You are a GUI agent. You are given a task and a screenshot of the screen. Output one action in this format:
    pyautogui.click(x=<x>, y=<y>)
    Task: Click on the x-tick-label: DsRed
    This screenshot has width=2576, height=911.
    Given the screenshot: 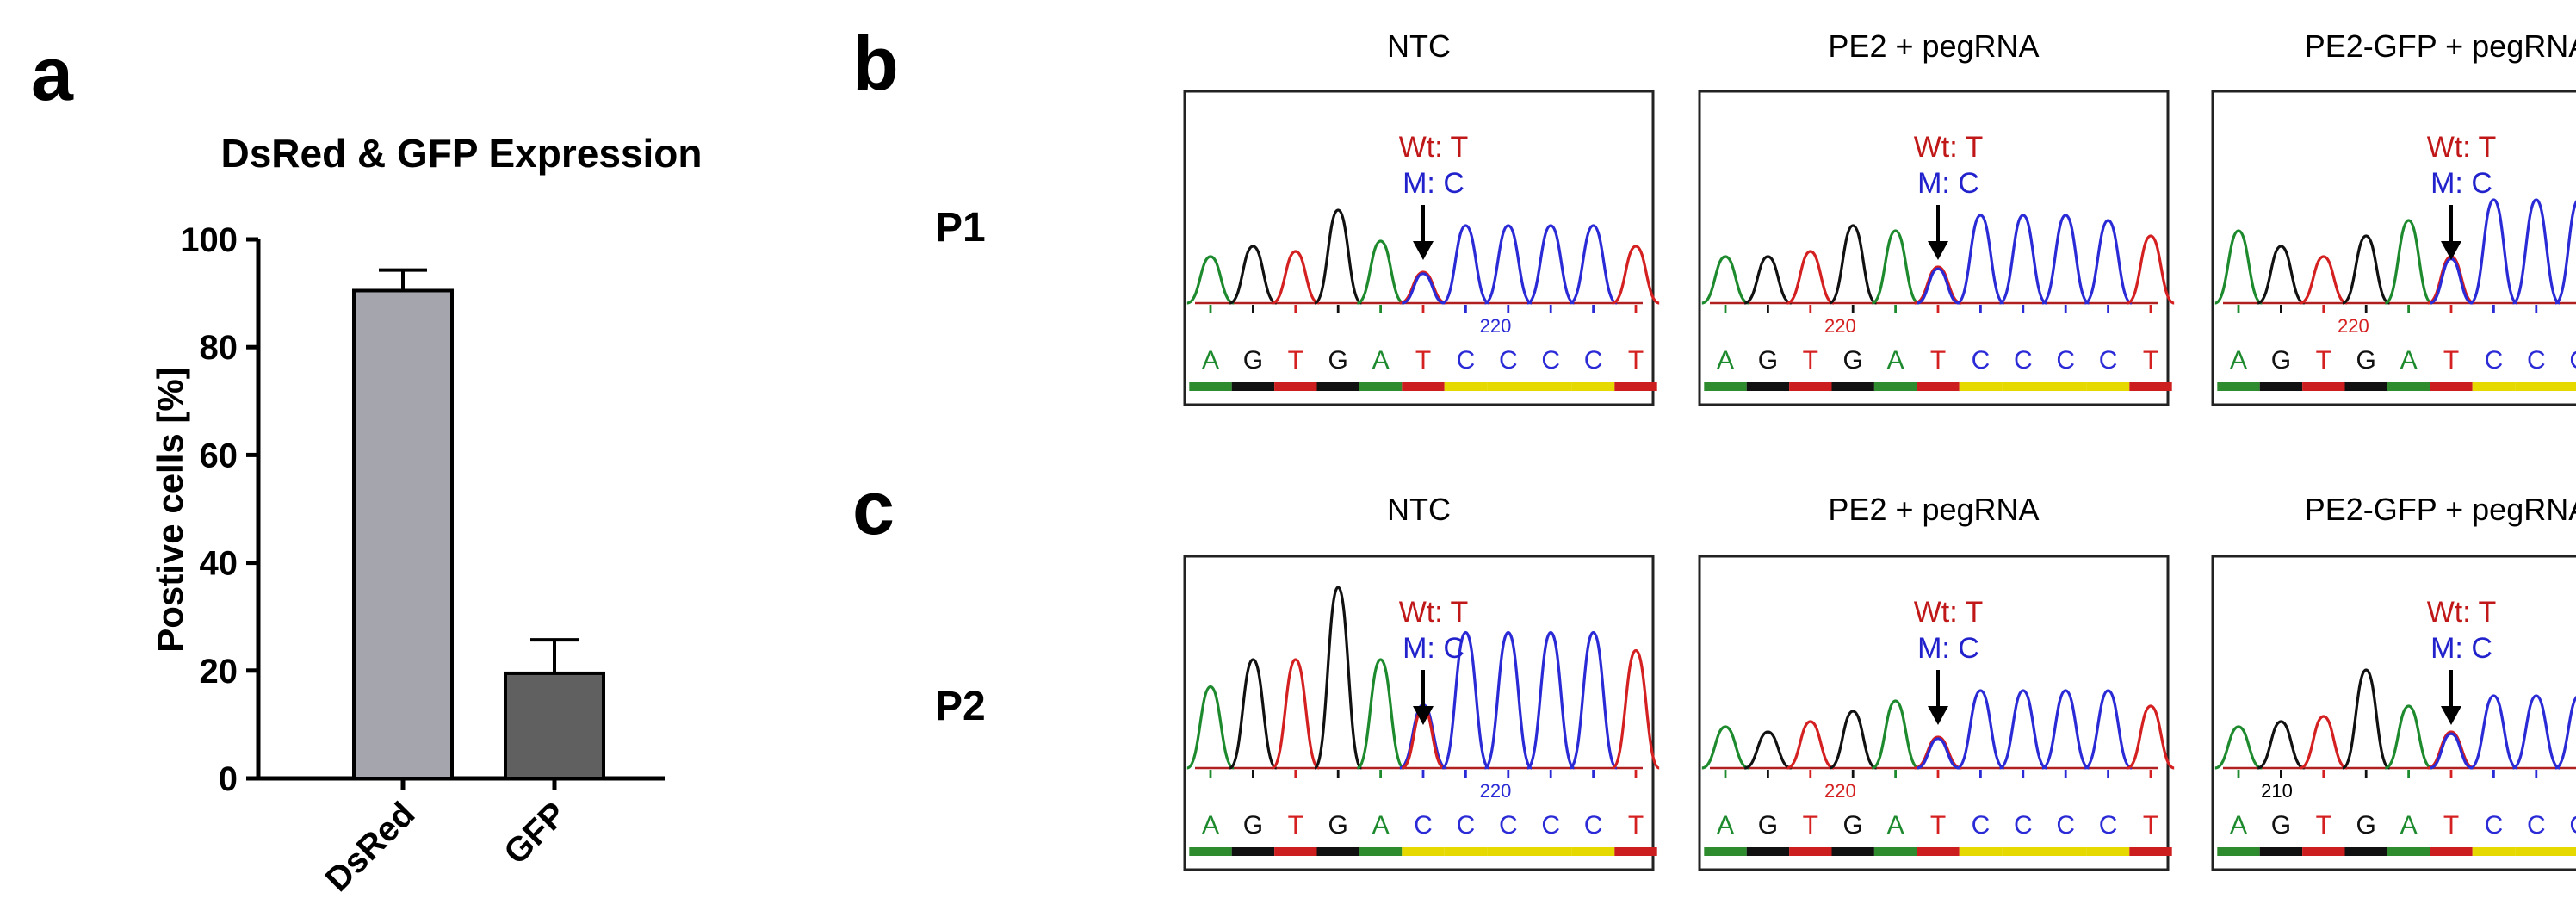 What is the action you would take?
    pyautogui.click(x=371, y=847)
    